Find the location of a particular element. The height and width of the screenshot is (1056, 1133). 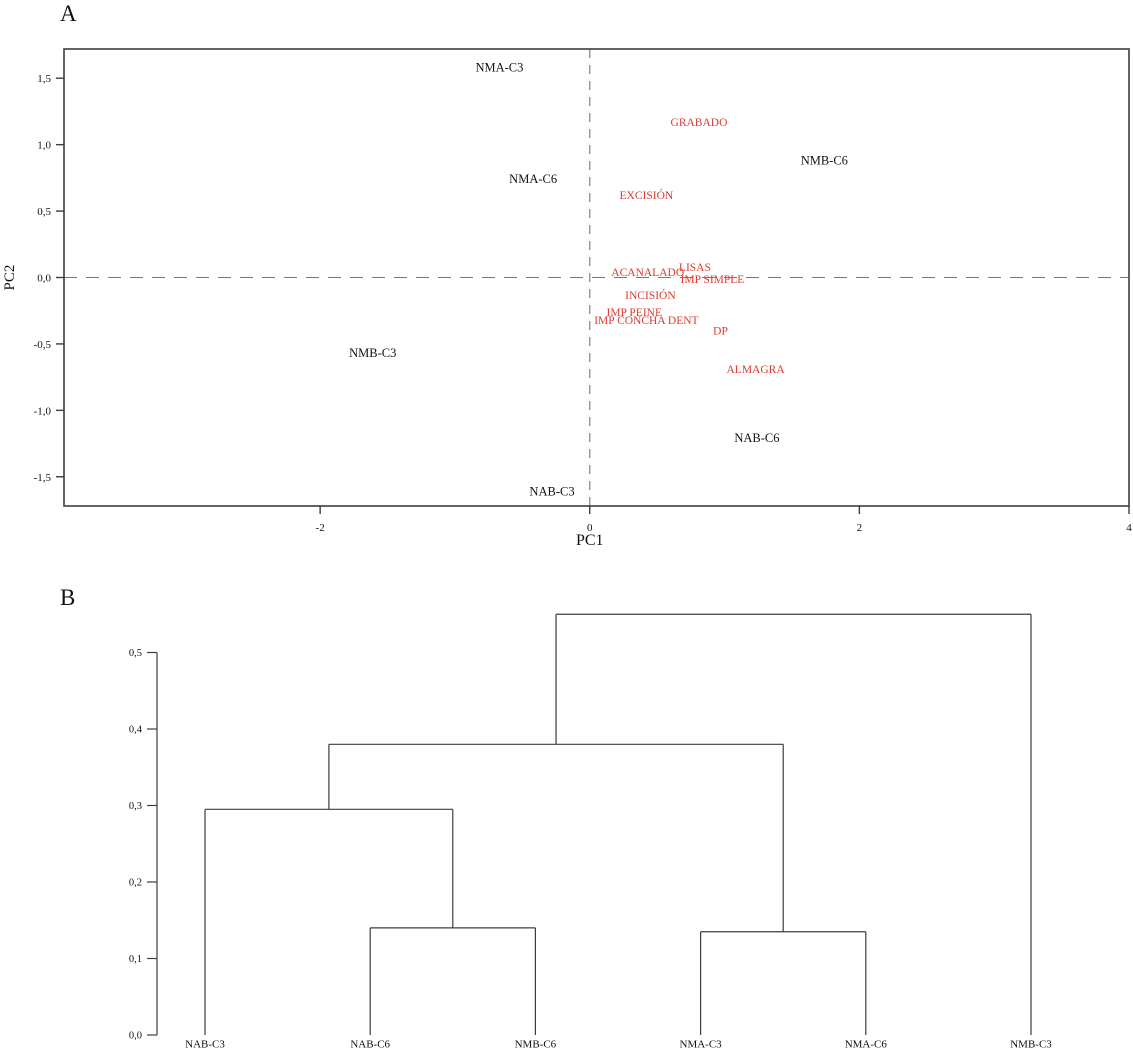

dendrogram-tick-label: 0,5 is located at coordinates (135, 653).